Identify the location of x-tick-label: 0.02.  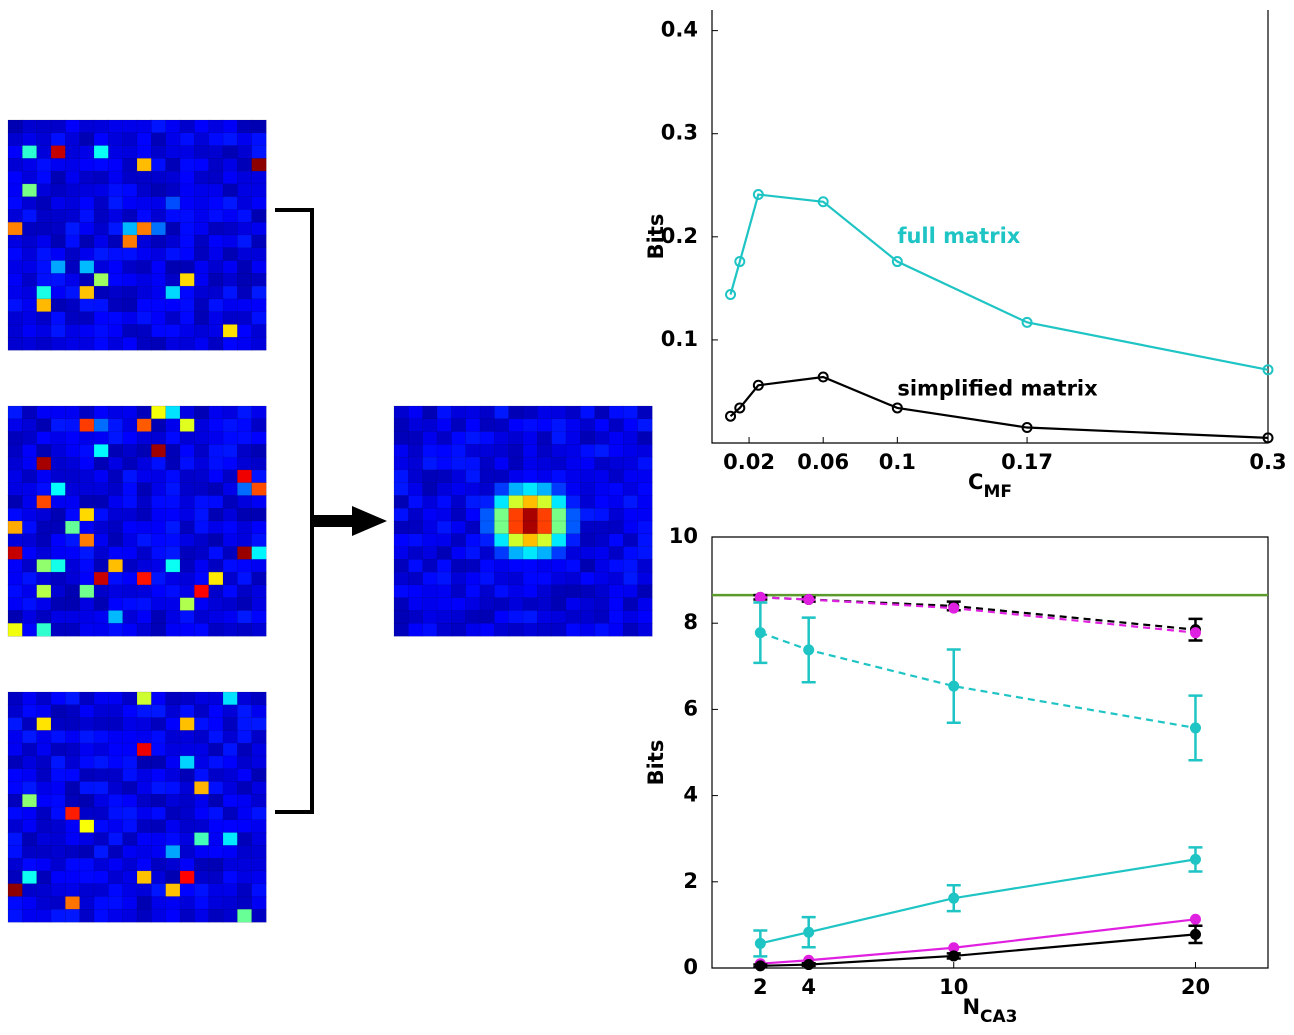
(749, 462).